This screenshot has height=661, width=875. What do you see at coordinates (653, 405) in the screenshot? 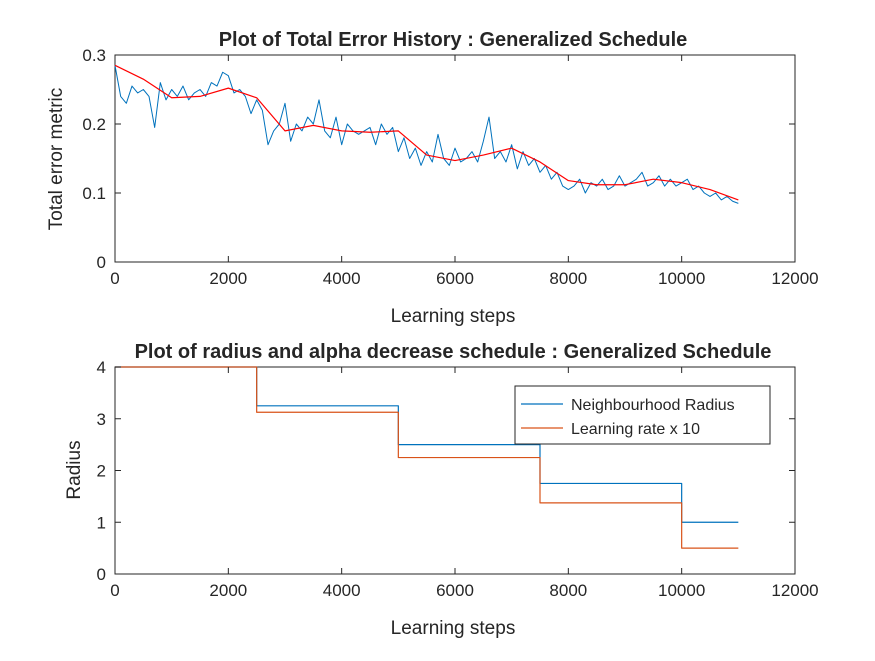
I see `legend-label-radius: Neighbourhood Radius` at bounding box center [653, 405].